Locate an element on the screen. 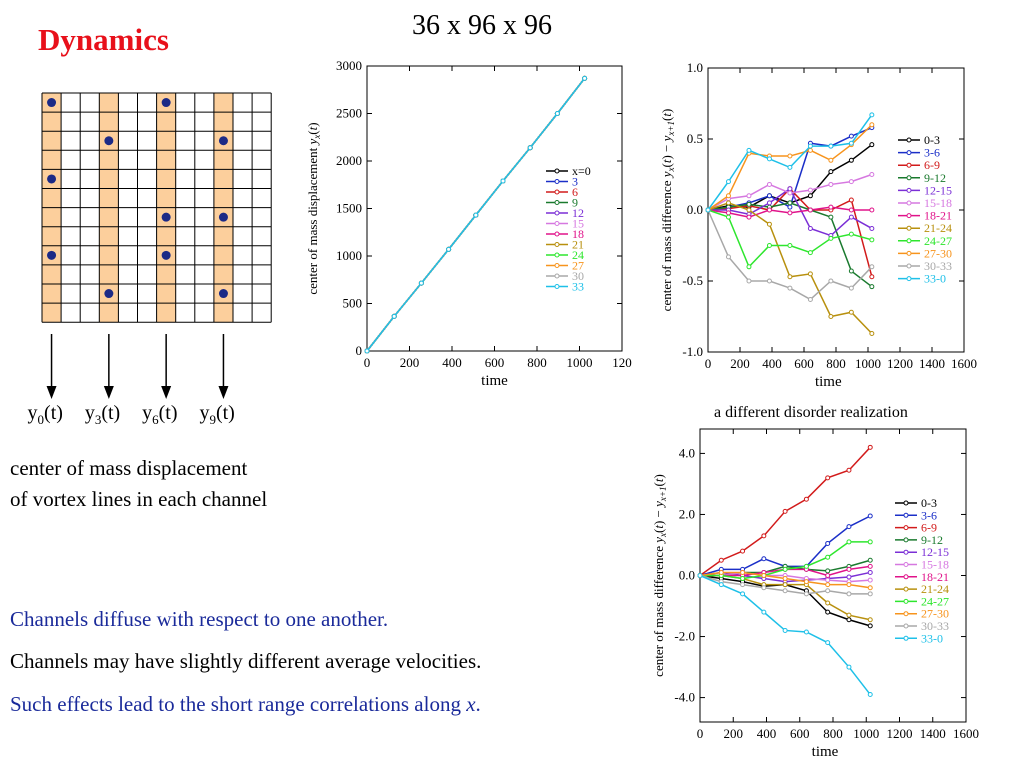 The width and height of the screenshot is (1024, 768). channel-label-base: y is located at coordinates (32, 413).